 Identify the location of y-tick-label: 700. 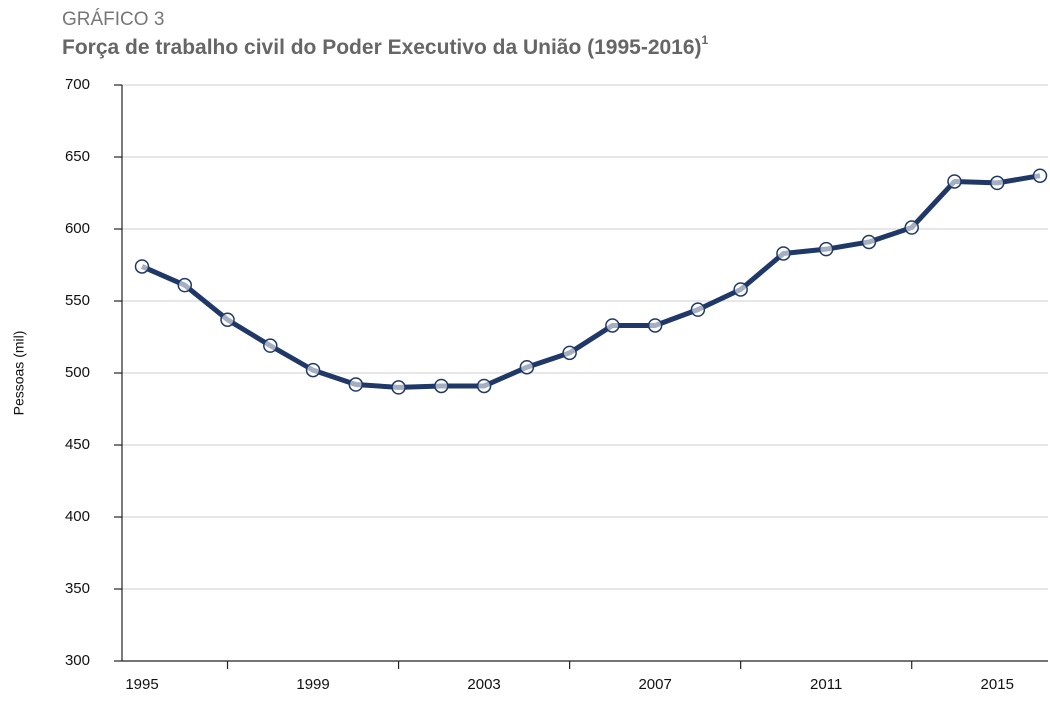
(77, 84).